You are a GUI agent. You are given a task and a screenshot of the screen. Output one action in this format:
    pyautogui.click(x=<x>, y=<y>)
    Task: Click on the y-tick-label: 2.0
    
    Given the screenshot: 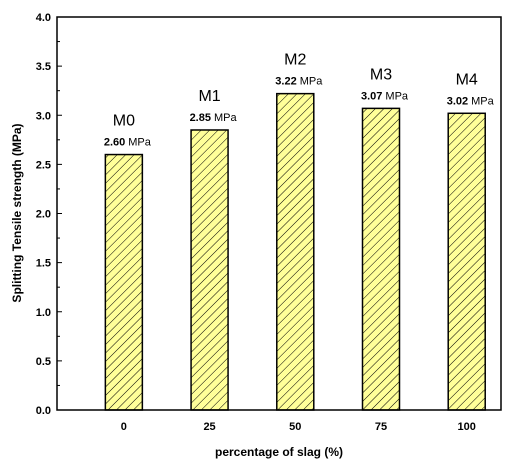 What is the action you would take?
    pyautogui.click(x=43, y=215)
    